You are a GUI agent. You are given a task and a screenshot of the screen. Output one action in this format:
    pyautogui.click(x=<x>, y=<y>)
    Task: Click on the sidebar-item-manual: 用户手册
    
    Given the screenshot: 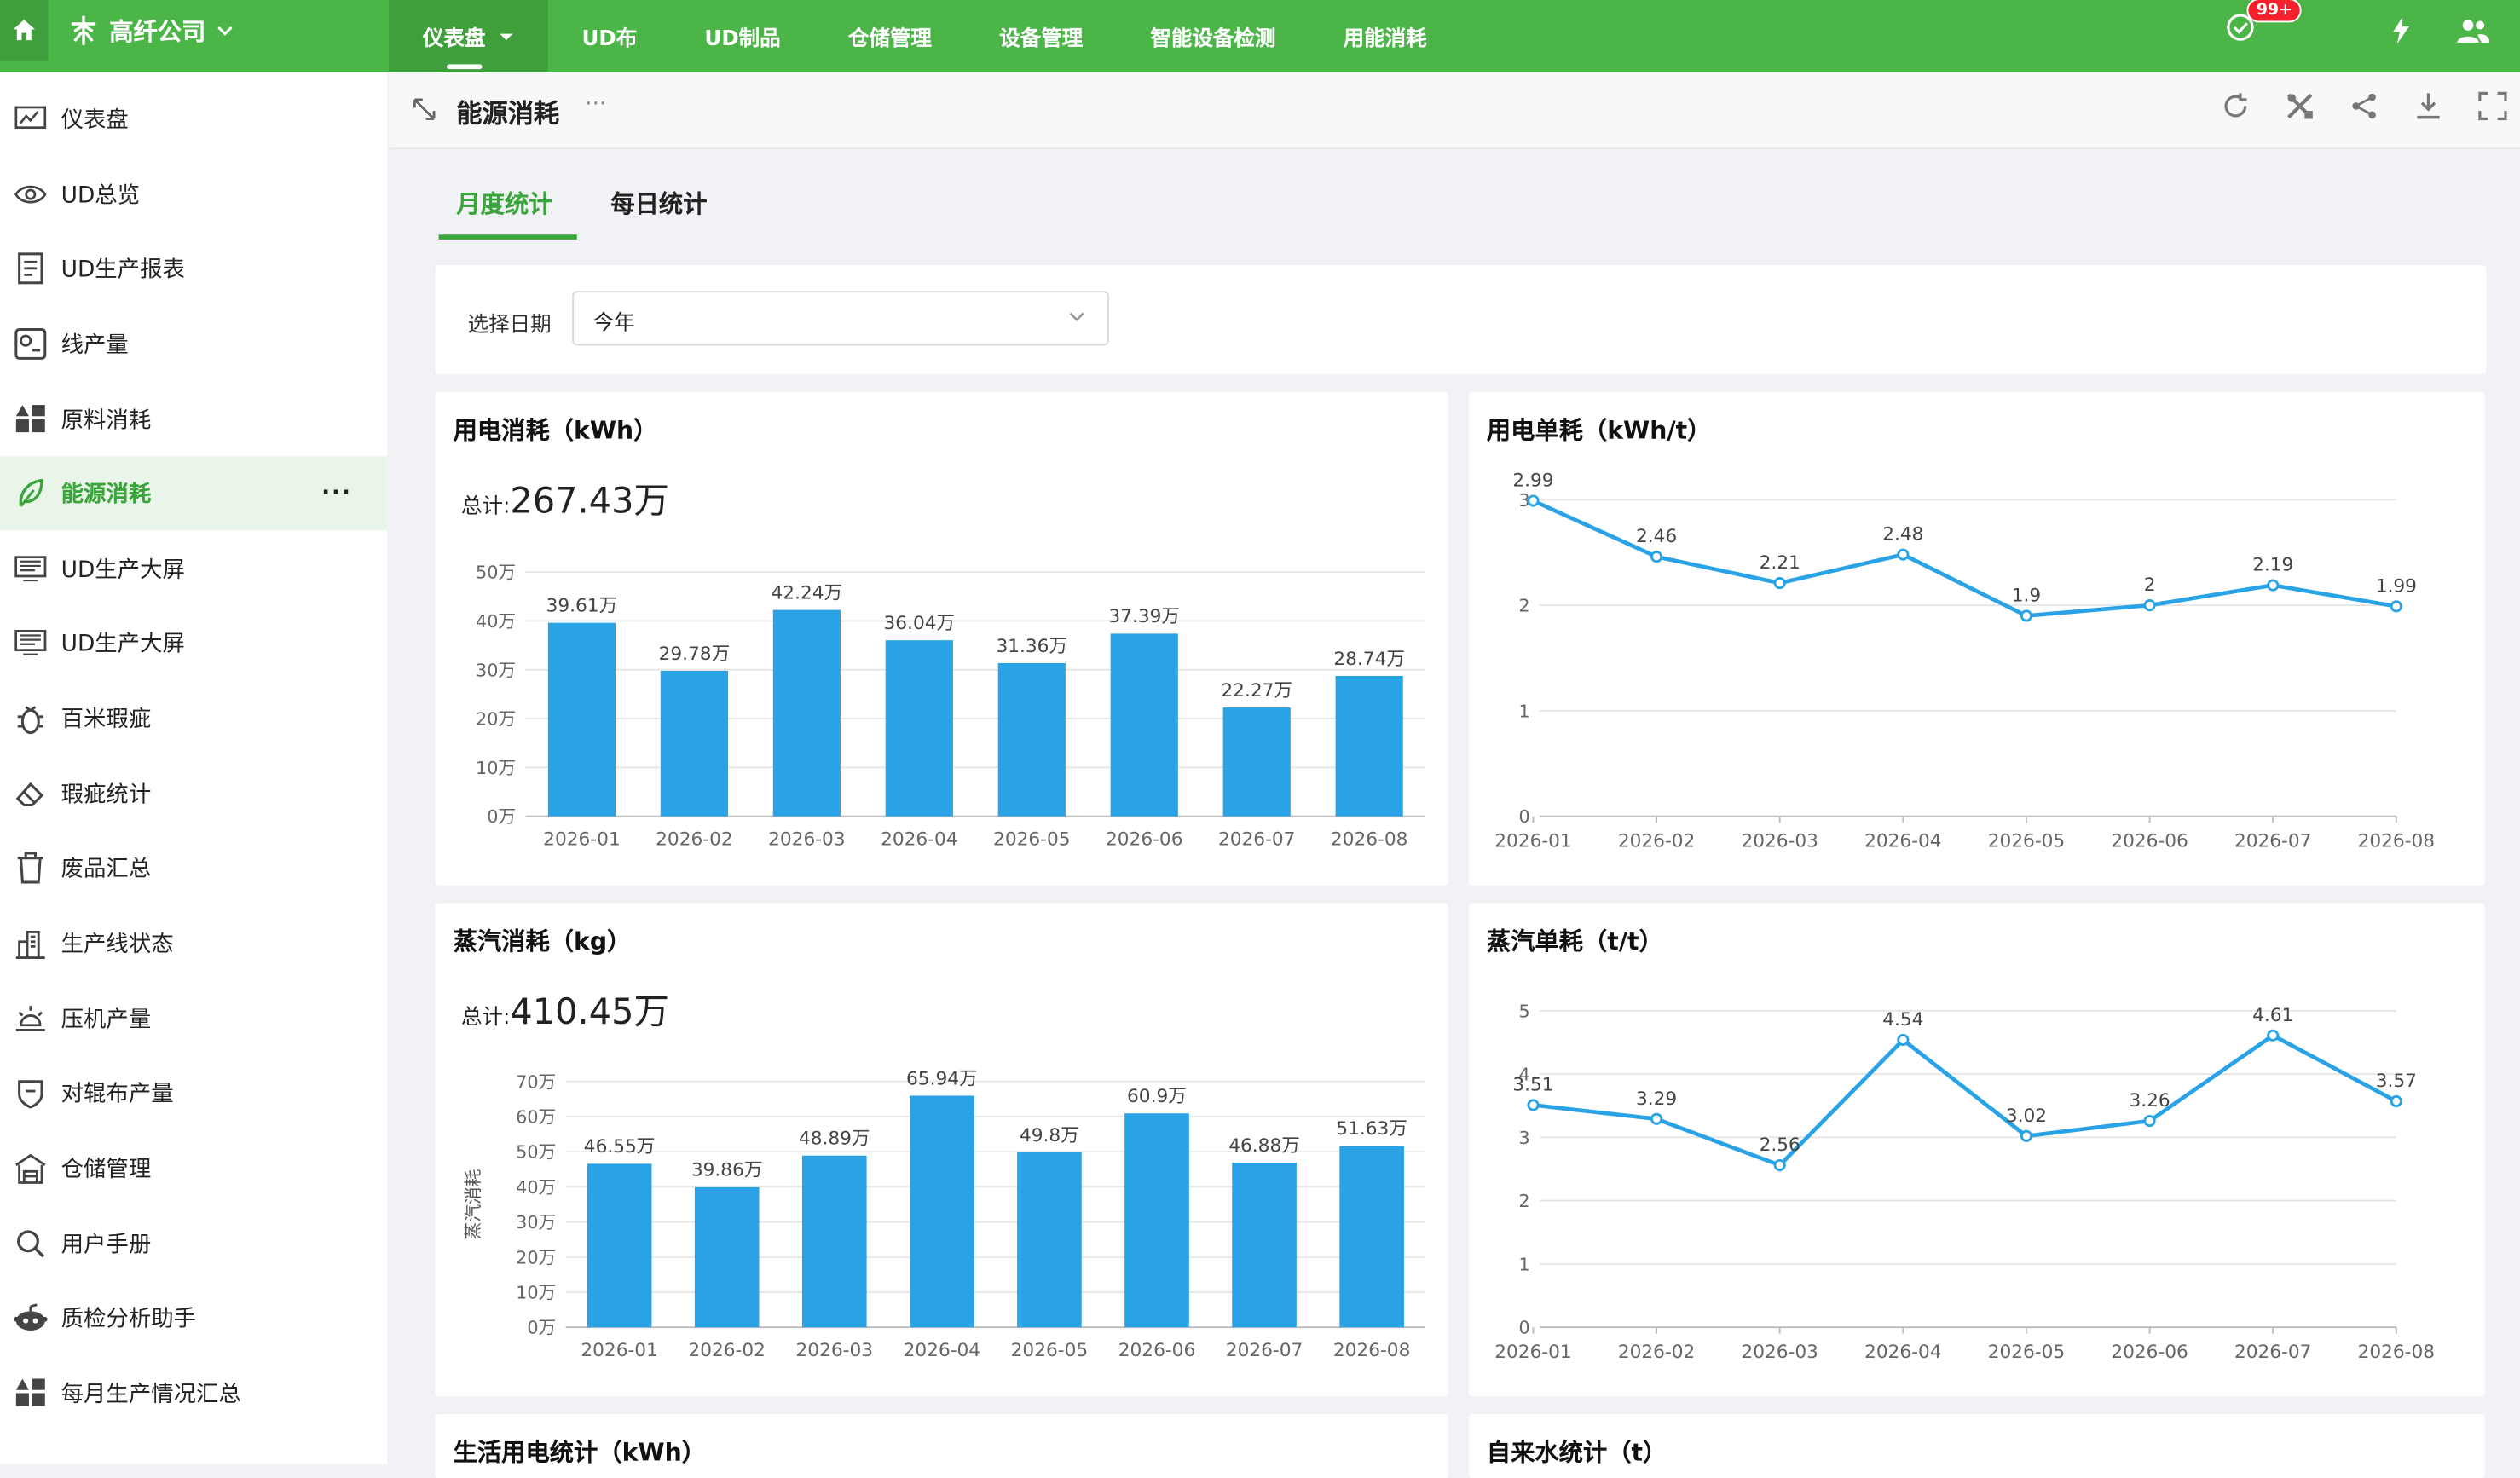 What is the action you would take?
    pyautogui.click(x=193, y=1244)
    